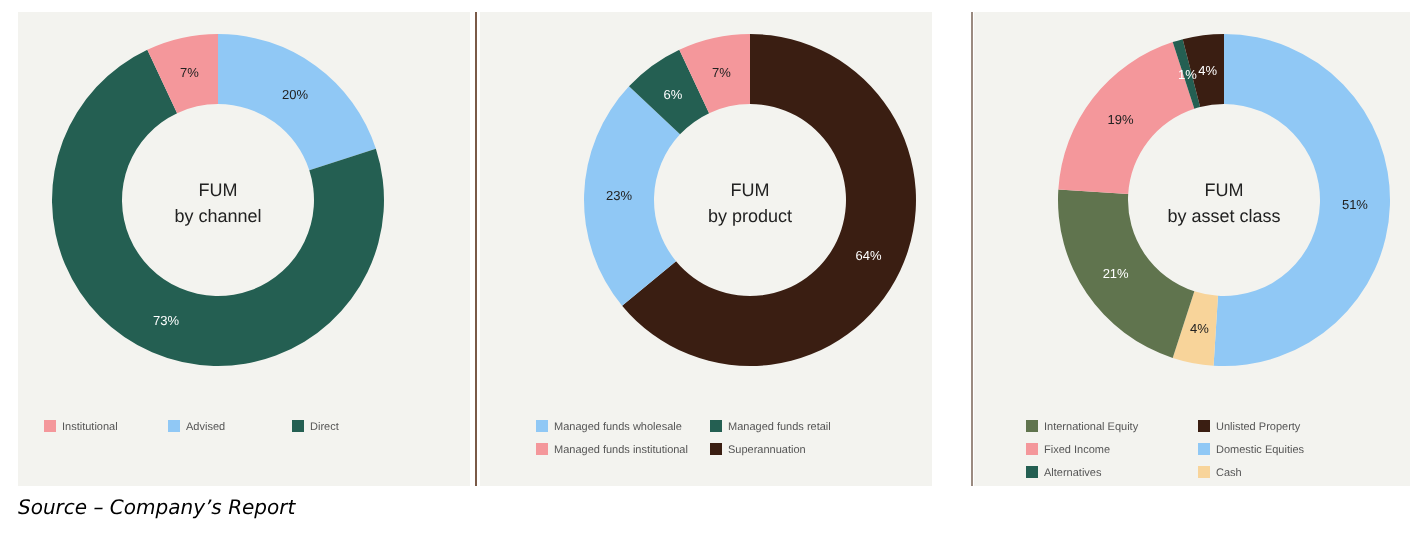 The height and width of the screenshot is (536, 1420). I want to click on text: by product, so click(750, 216).